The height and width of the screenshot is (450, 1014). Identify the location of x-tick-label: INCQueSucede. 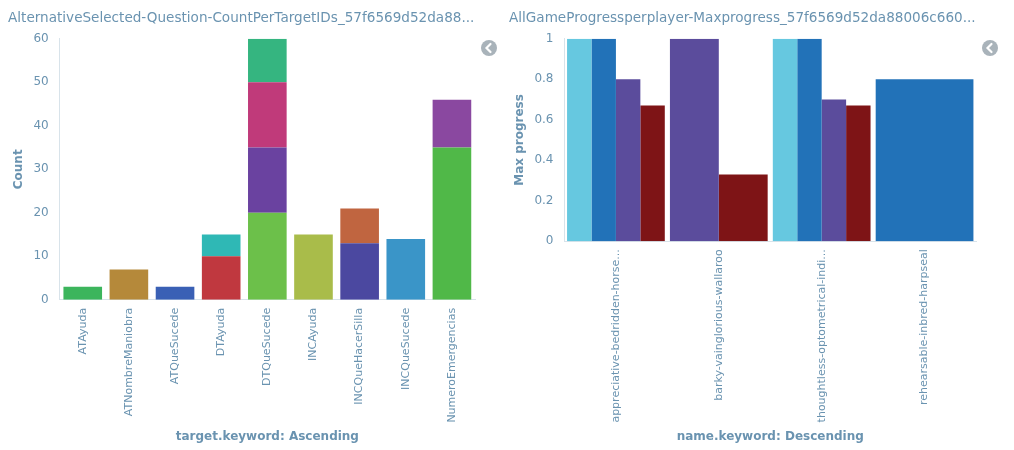
(405, 348).